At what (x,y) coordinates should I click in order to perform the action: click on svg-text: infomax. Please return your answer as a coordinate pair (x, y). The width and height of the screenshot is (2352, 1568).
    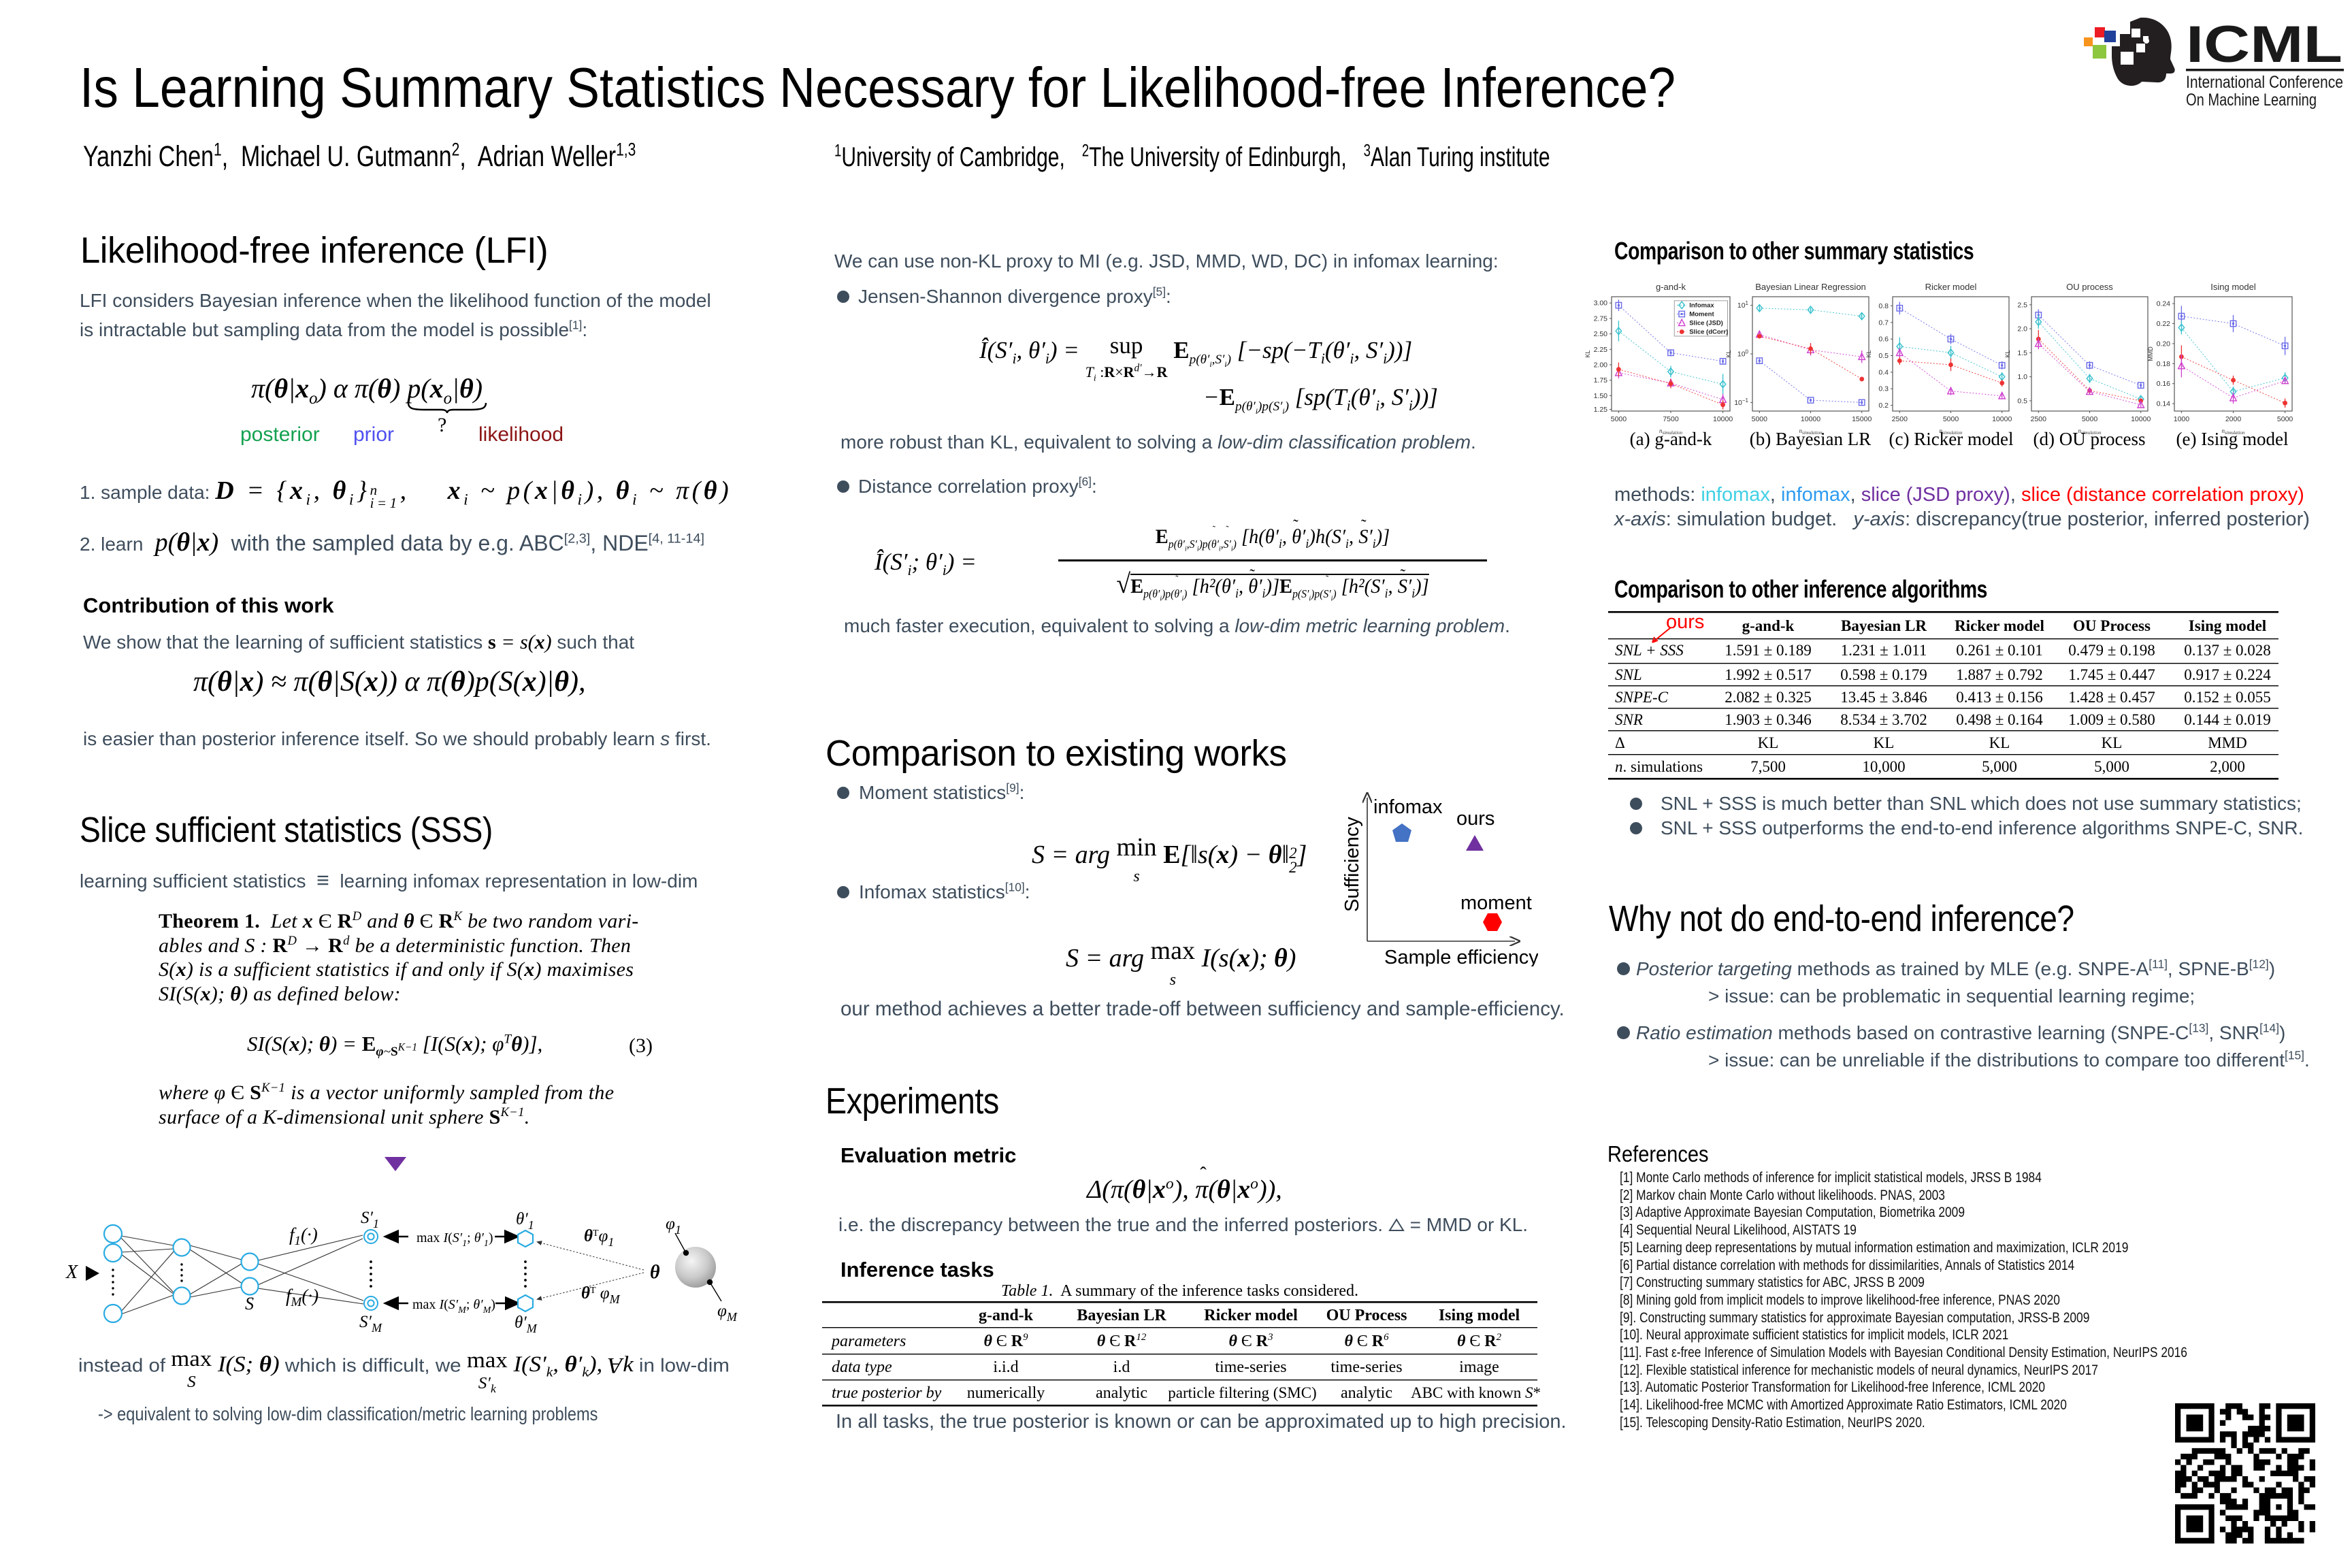
    Looking at the image, I should click on (1408, 807).